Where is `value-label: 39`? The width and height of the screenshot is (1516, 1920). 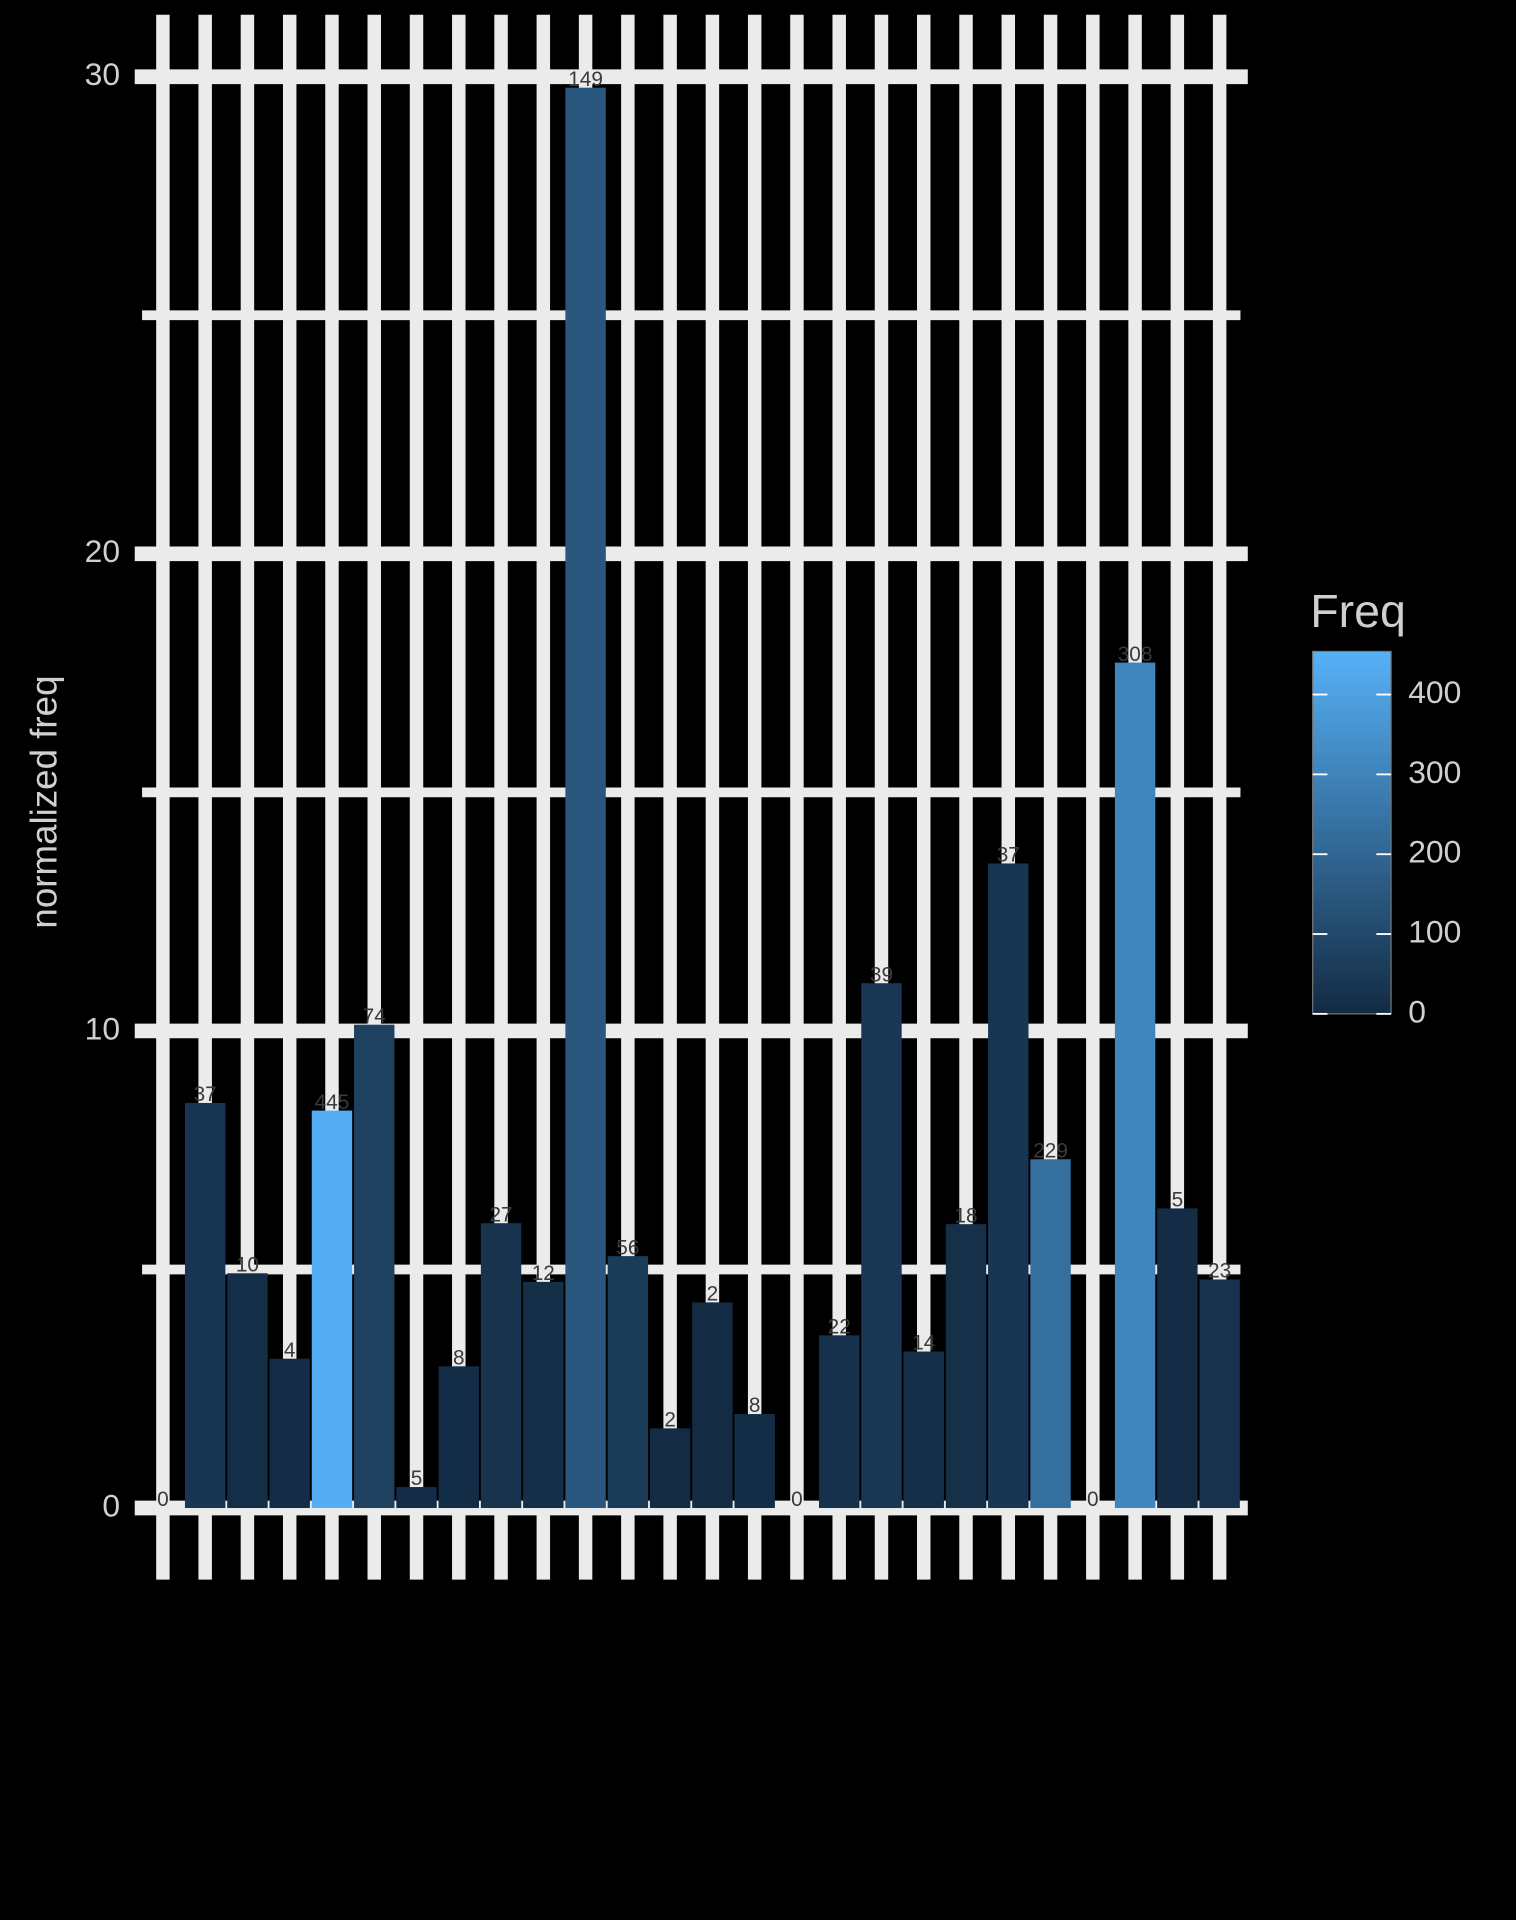 value-label: 39 is located at coordinates (881, 974).